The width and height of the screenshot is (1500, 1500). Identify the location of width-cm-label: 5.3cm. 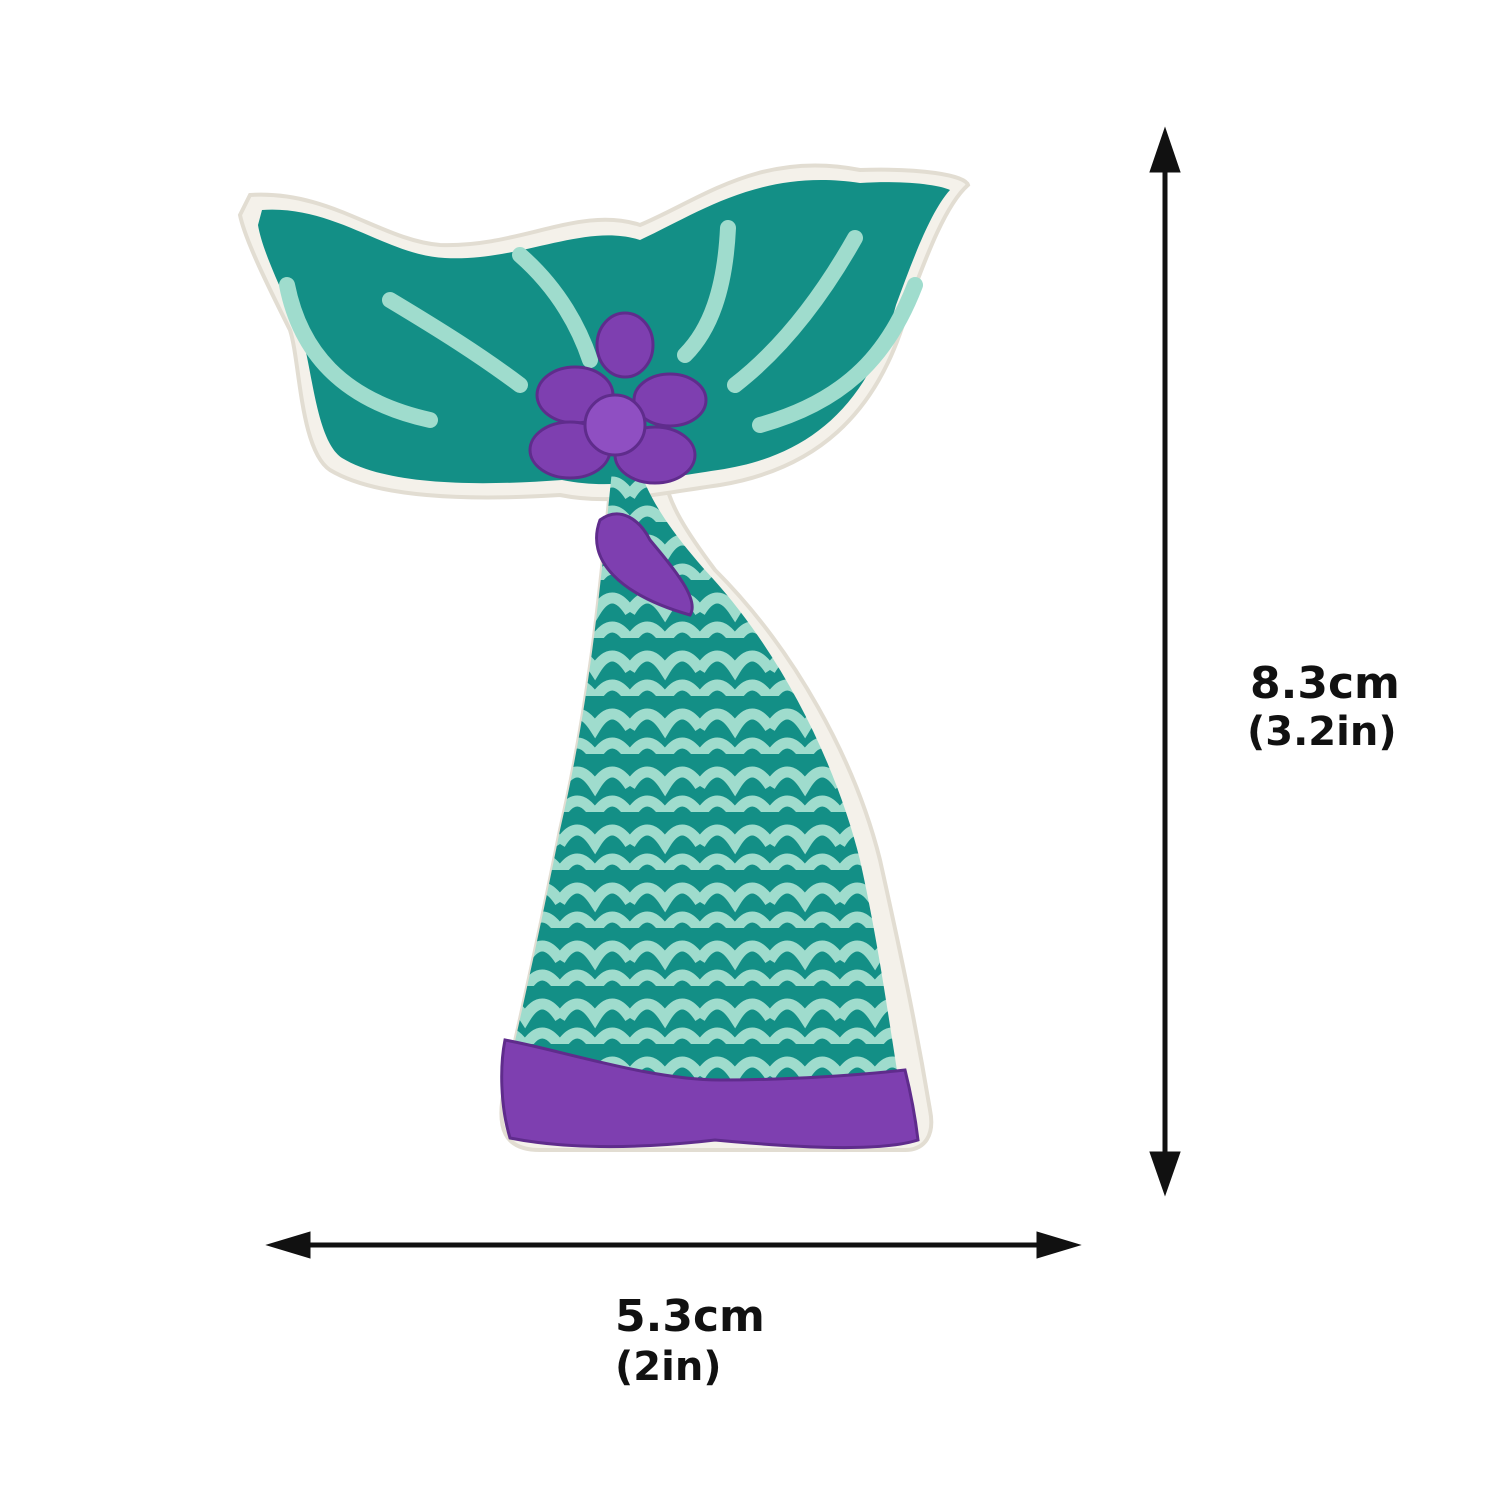
(690, 1316).